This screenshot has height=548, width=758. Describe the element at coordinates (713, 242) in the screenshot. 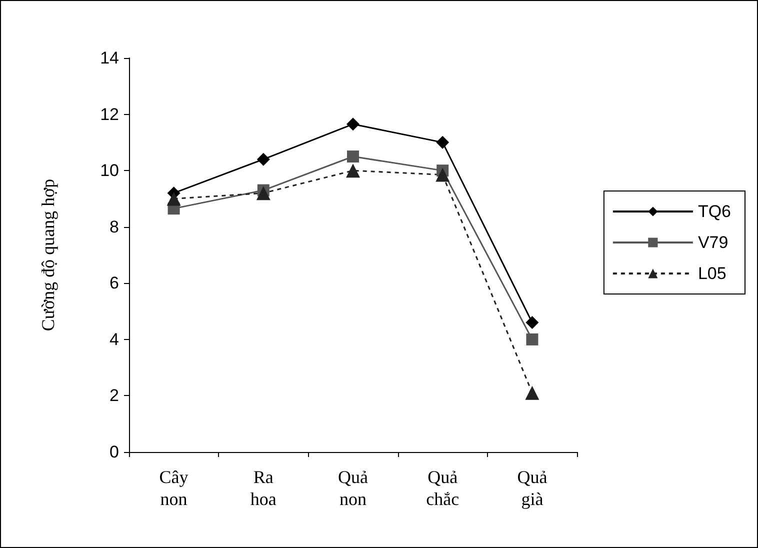

I see `legend-label: V79` at that location.